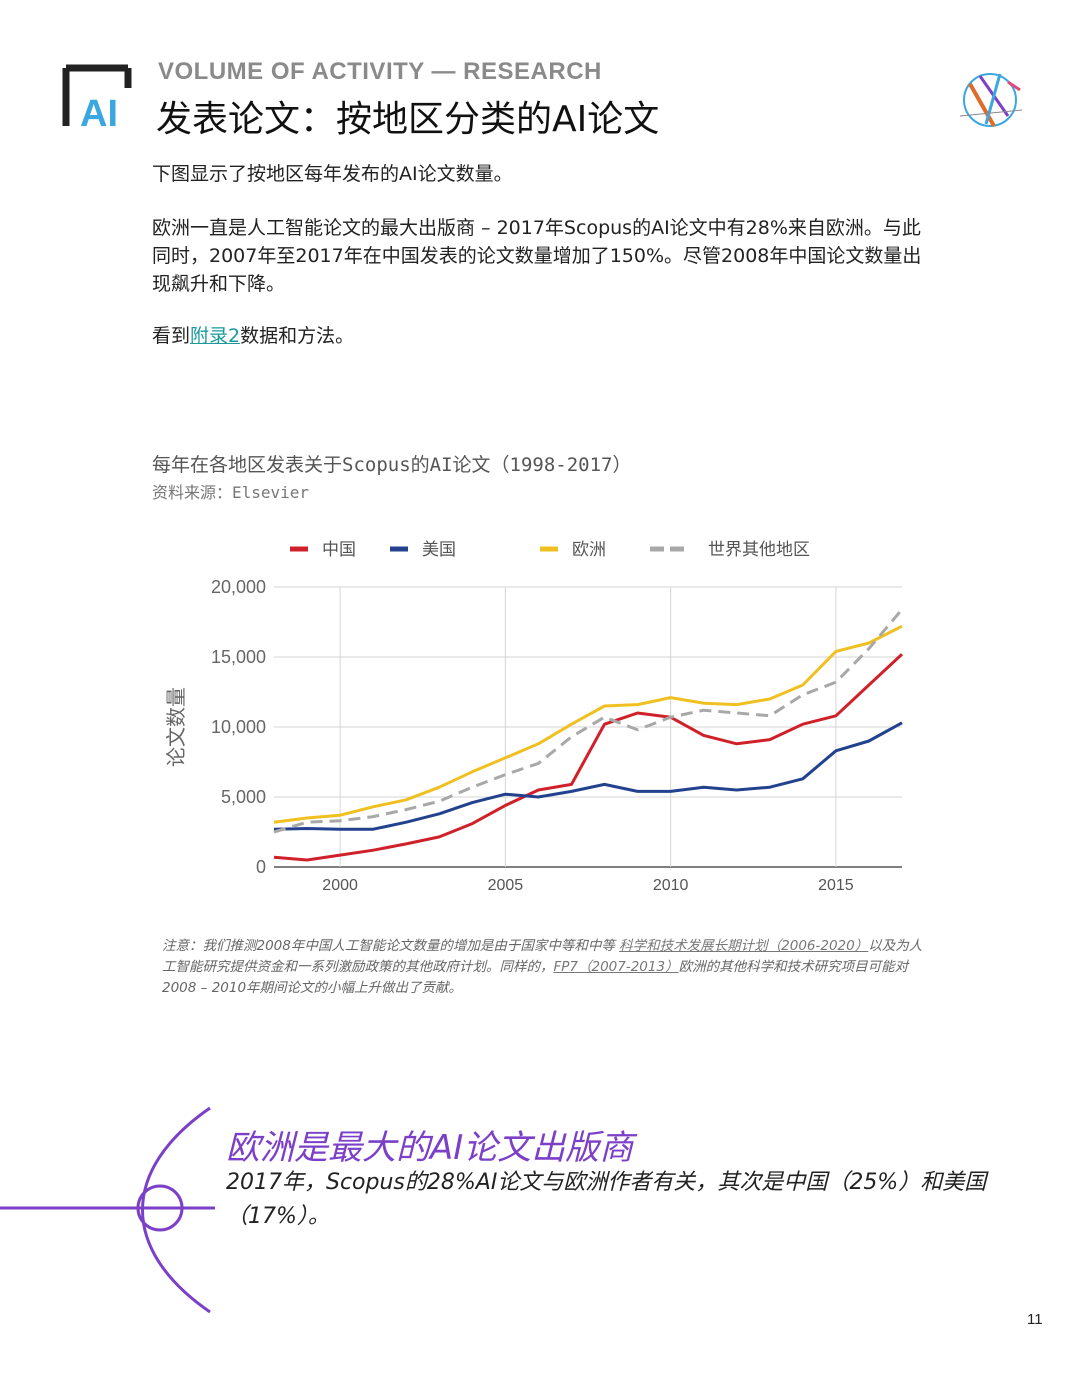 This screenshot has width=1080, height=1398. I want to click on legend-label: 欧洲, so click(589, 549).